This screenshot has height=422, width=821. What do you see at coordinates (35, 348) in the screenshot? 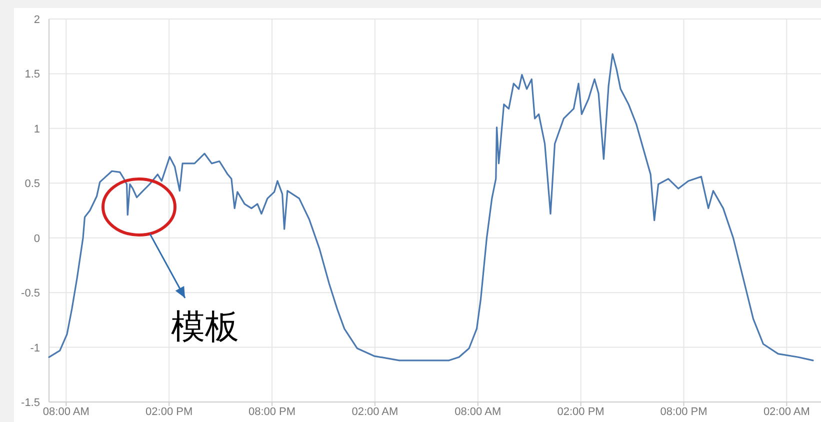
I see `y-tick-label: -1` at bounding box center [35, 348].